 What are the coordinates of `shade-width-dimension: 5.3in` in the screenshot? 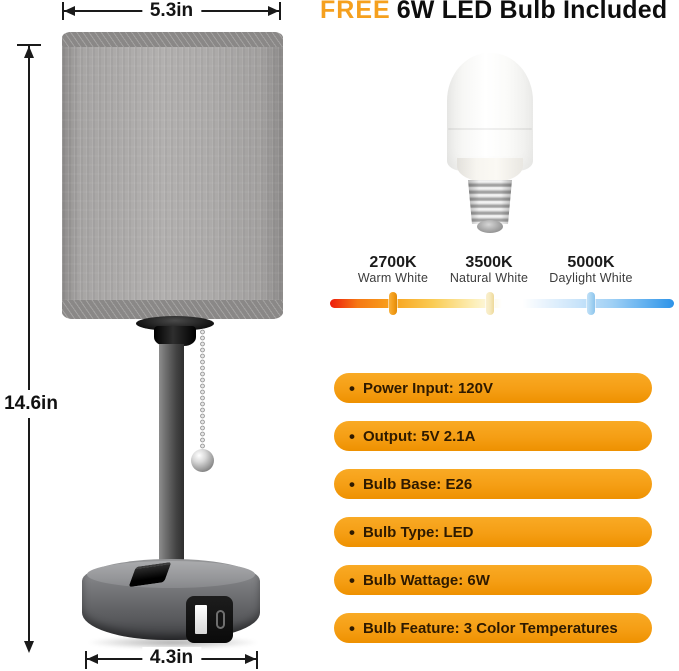 It's located at (171, 11).